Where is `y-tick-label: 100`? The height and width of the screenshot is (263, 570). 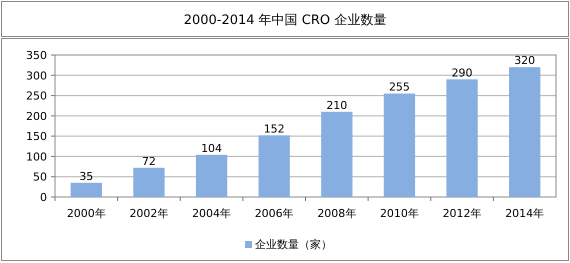
y-tick-label: 100 is located at coordinates (36, 157).